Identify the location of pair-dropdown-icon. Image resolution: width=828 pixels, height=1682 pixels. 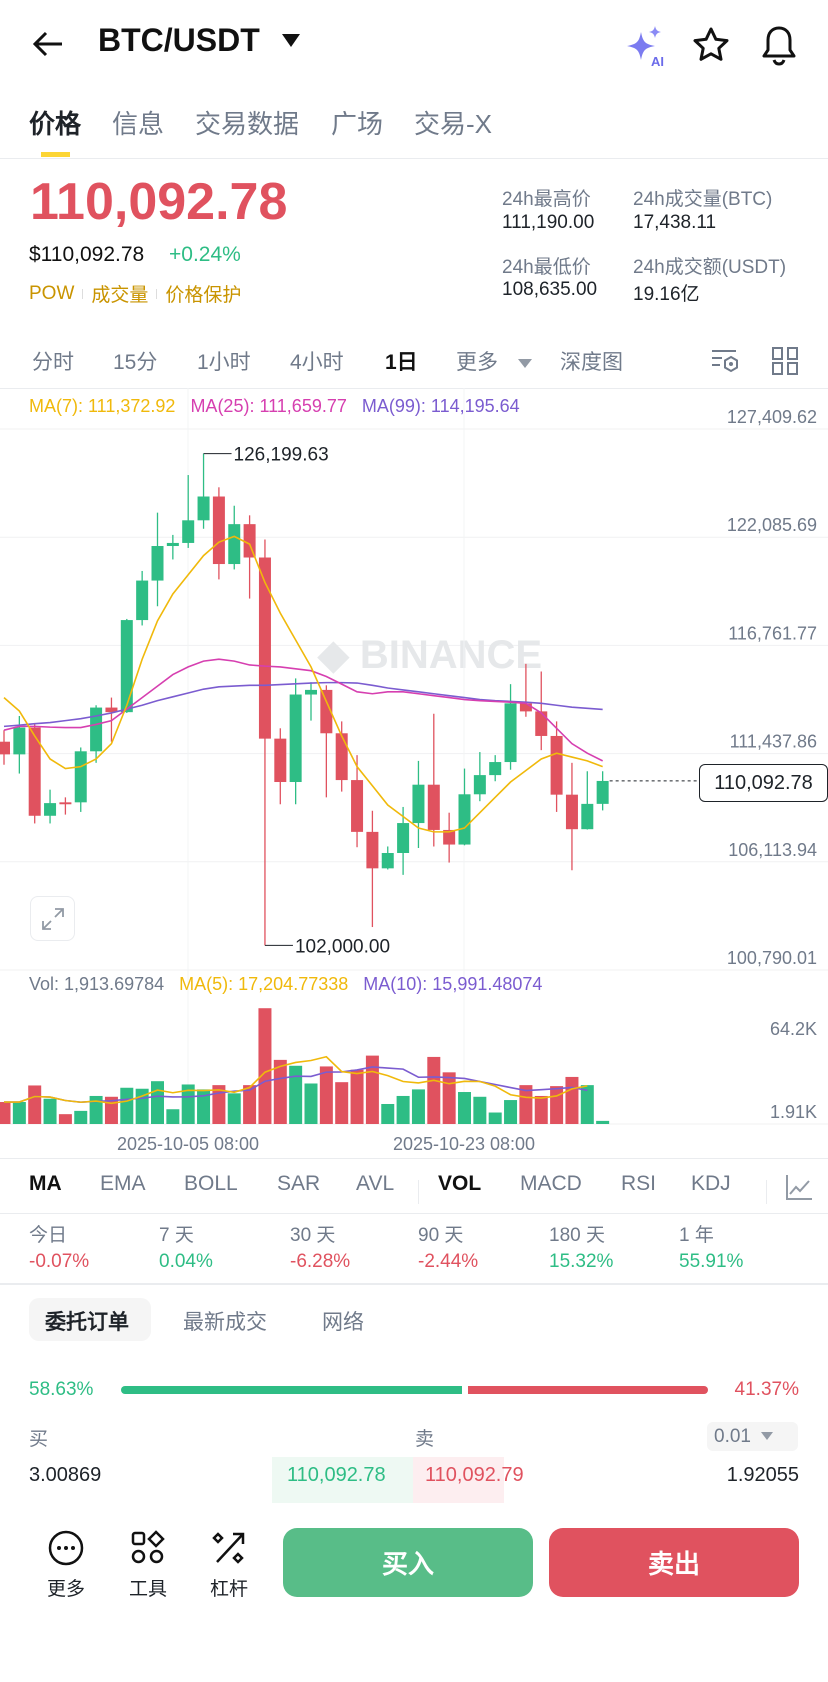
(291, 43).